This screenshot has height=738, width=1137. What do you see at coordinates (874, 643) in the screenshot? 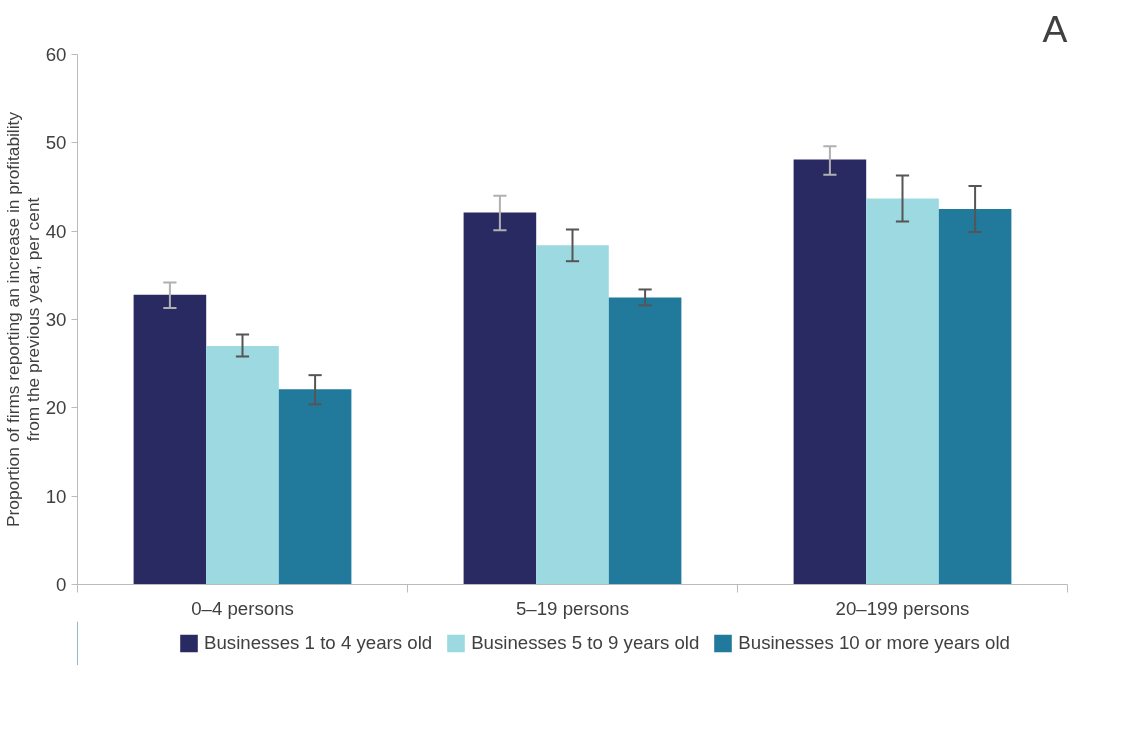
I see `legend-label: Businesses 10 or more years old` at bounding box center [874, 643].